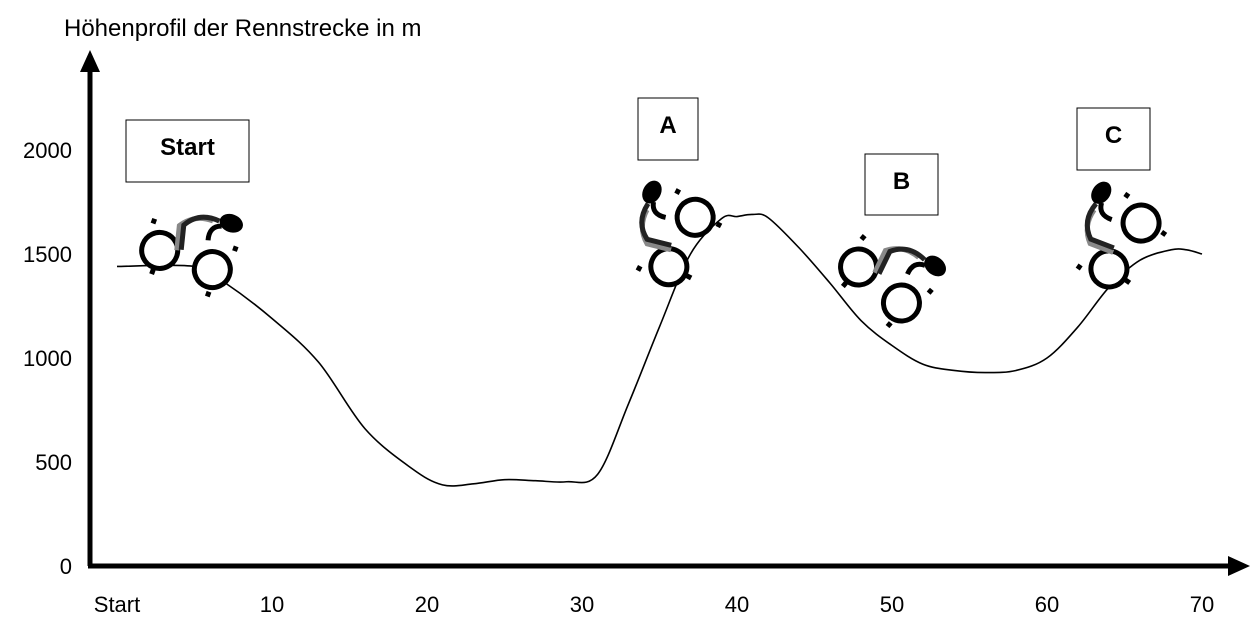  What do you see at coordinates (187, 147) in the screenshot?
I see `annotation-label: Start` at bounding box center [187, 147].